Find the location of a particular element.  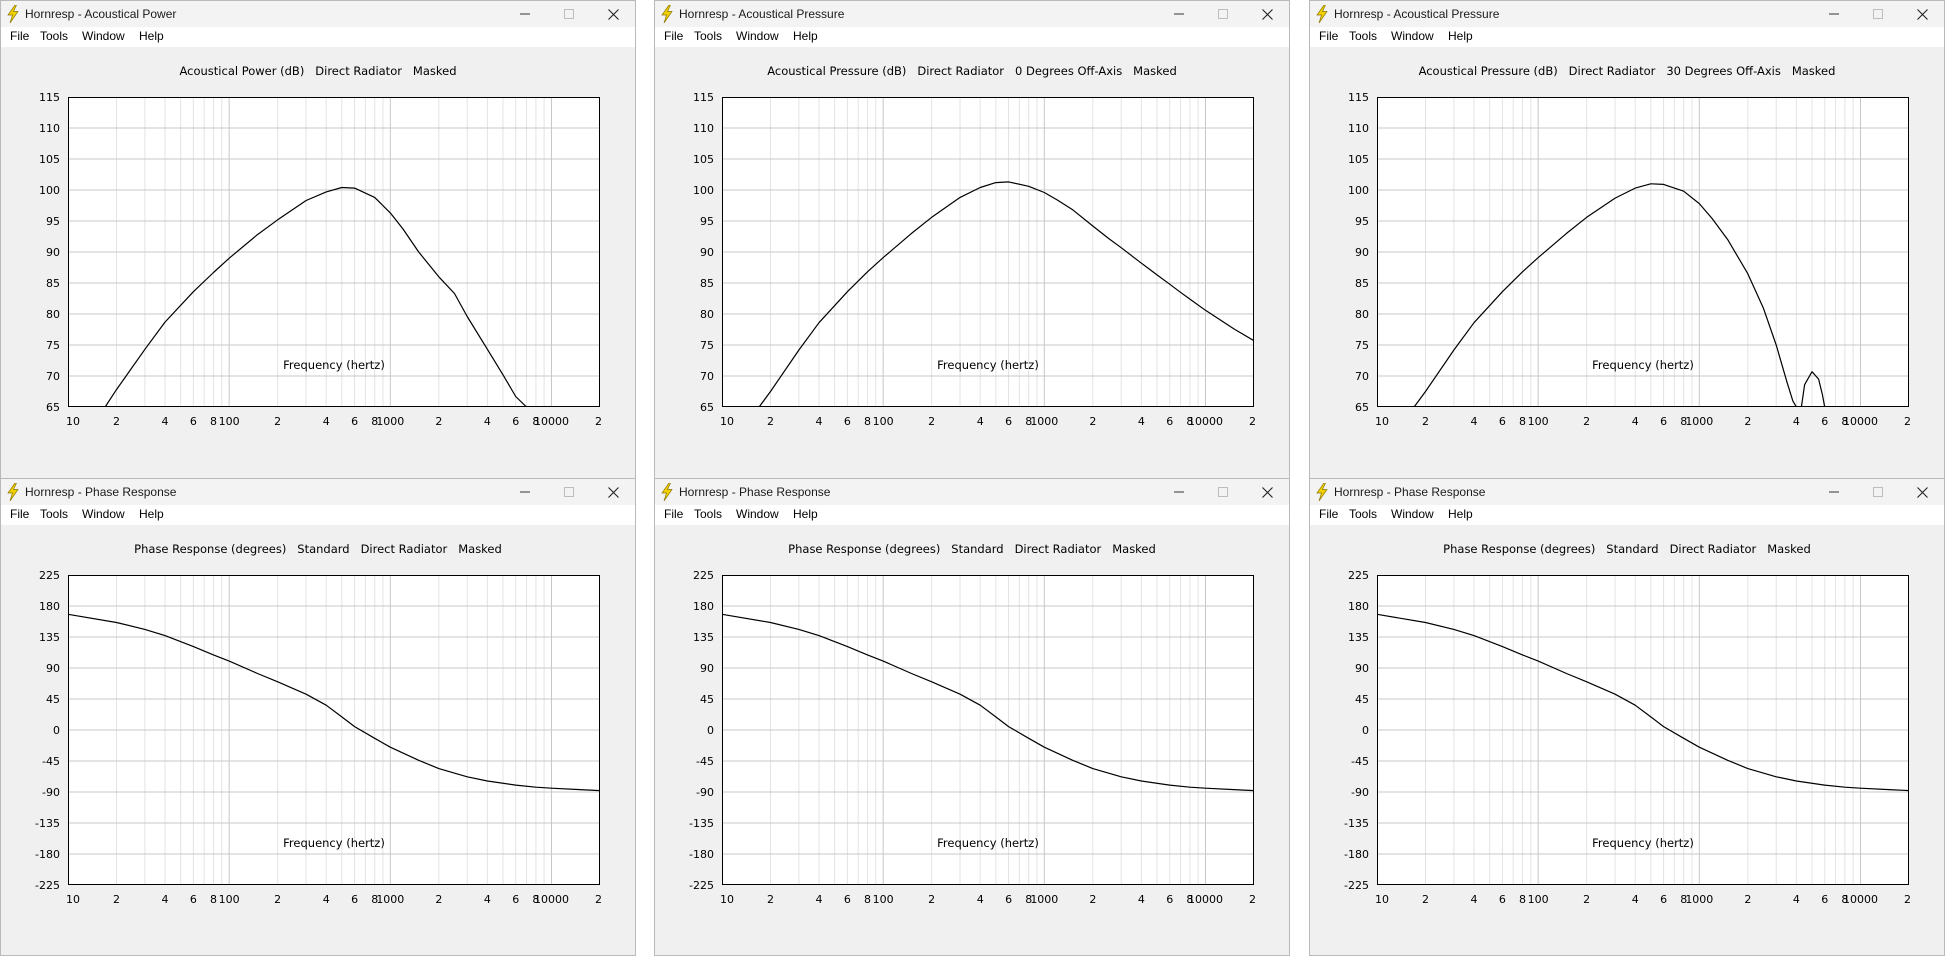

y-tick-label: 105 is located at coordinates (703, 159).